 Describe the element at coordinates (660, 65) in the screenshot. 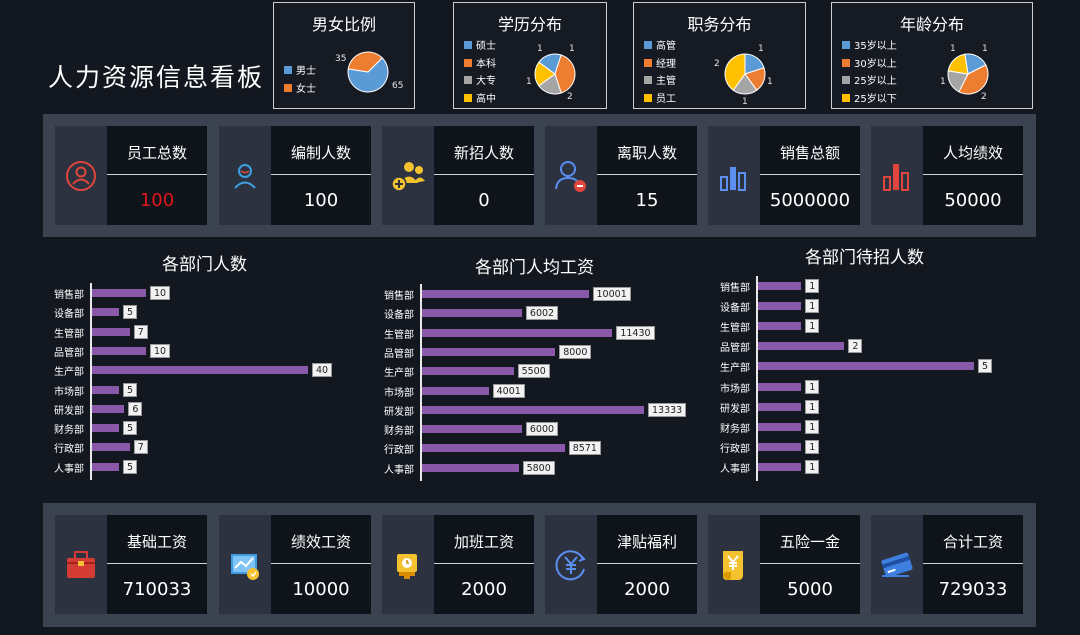

I see `legend-item: 经理` at that location.